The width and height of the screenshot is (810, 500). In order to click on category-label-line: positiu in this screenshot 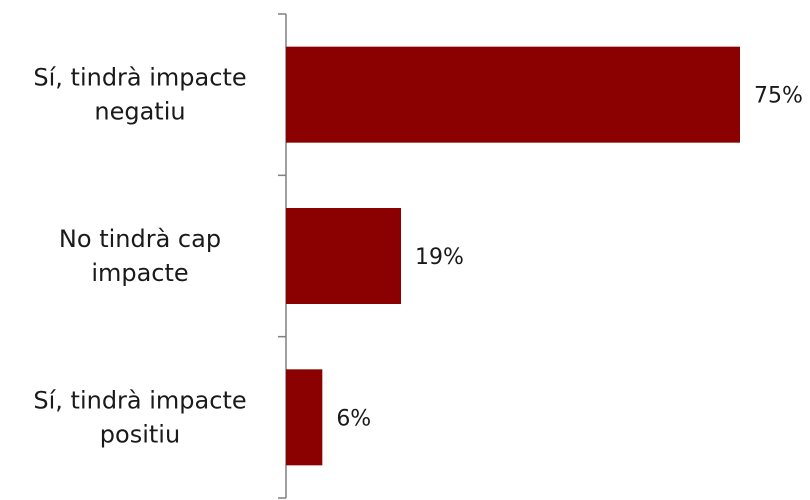, I will do `click(140, 434)`.